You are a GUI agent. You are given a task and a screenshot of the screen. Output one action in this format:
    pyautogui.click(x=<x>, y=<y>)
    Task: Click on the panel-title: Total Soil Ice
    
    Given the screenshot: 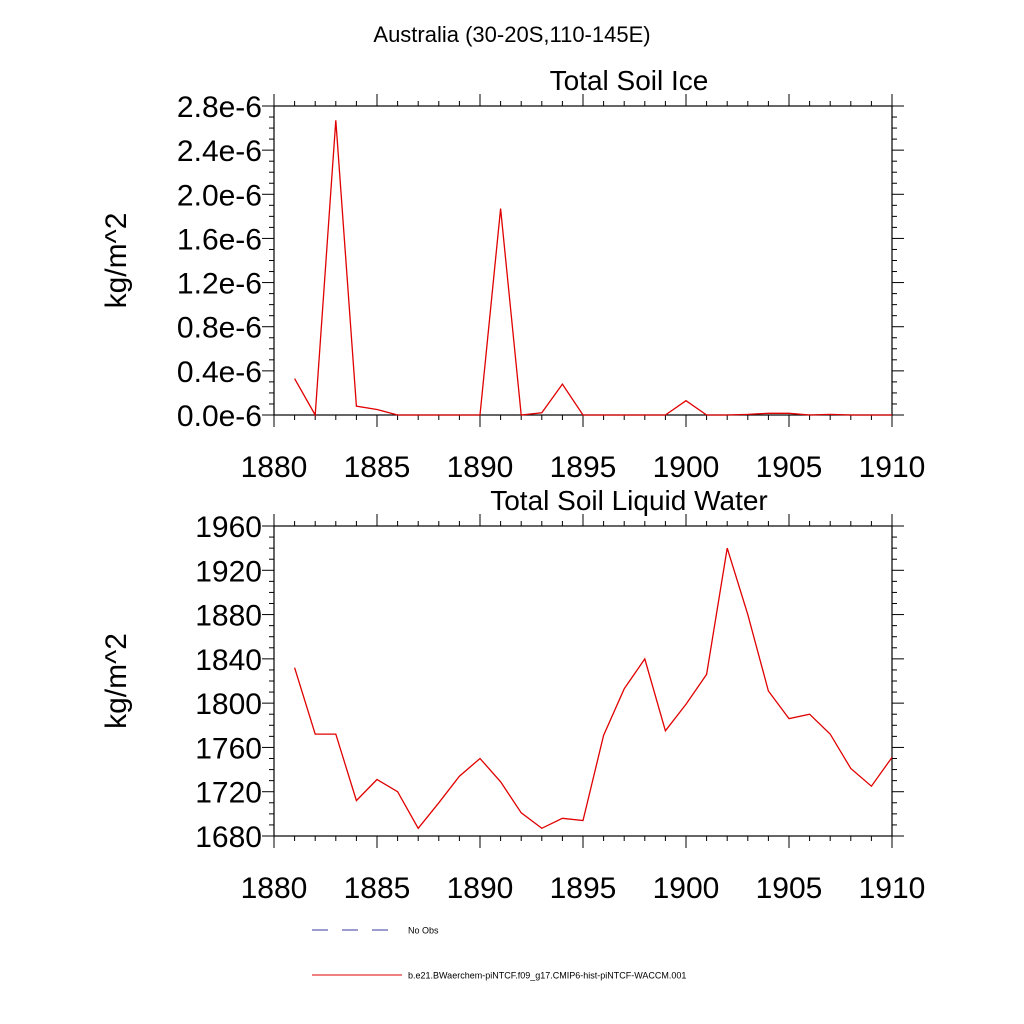 What is the action you would take?
    pyautogui.click(x=629, y=80)
    